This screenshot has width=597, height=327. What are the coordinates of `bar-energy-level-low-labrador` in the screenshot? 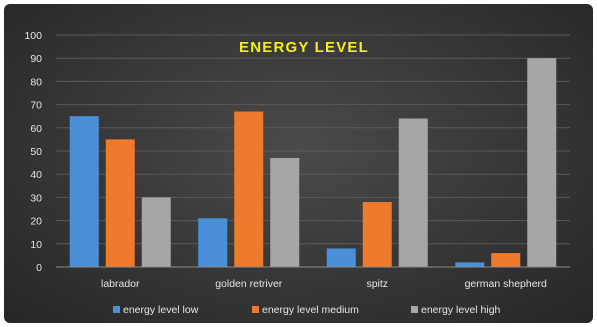 It's located at (84, 191).